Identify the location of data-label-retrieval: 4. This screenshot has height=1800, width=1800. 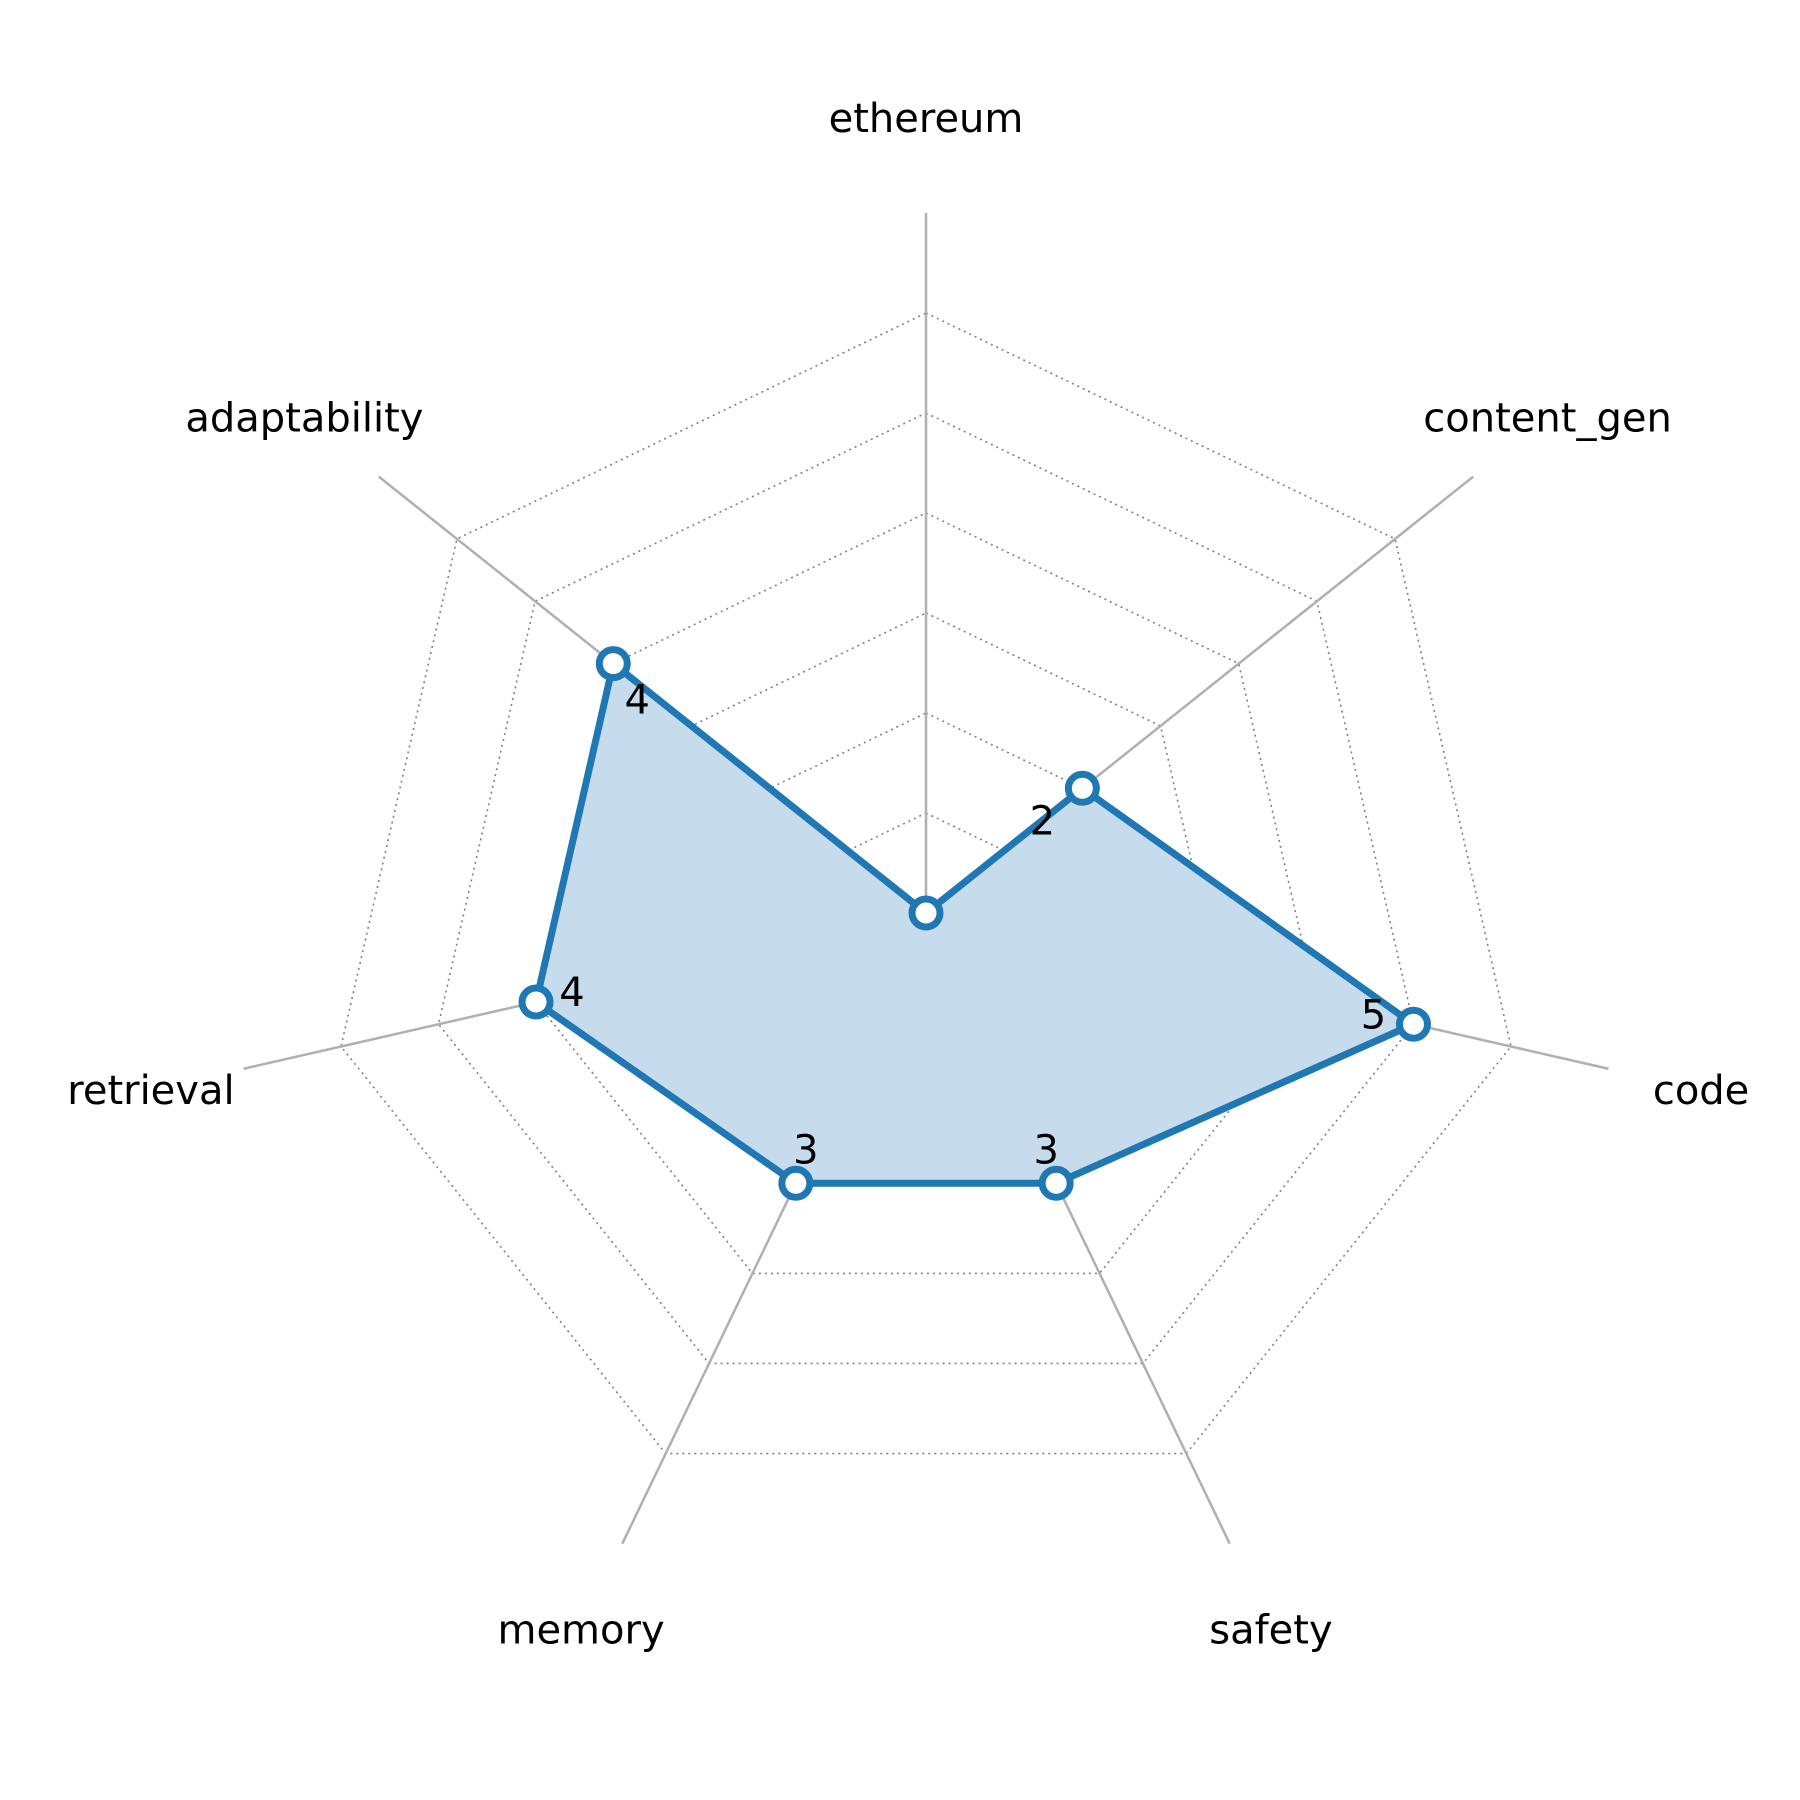
(571, 993).